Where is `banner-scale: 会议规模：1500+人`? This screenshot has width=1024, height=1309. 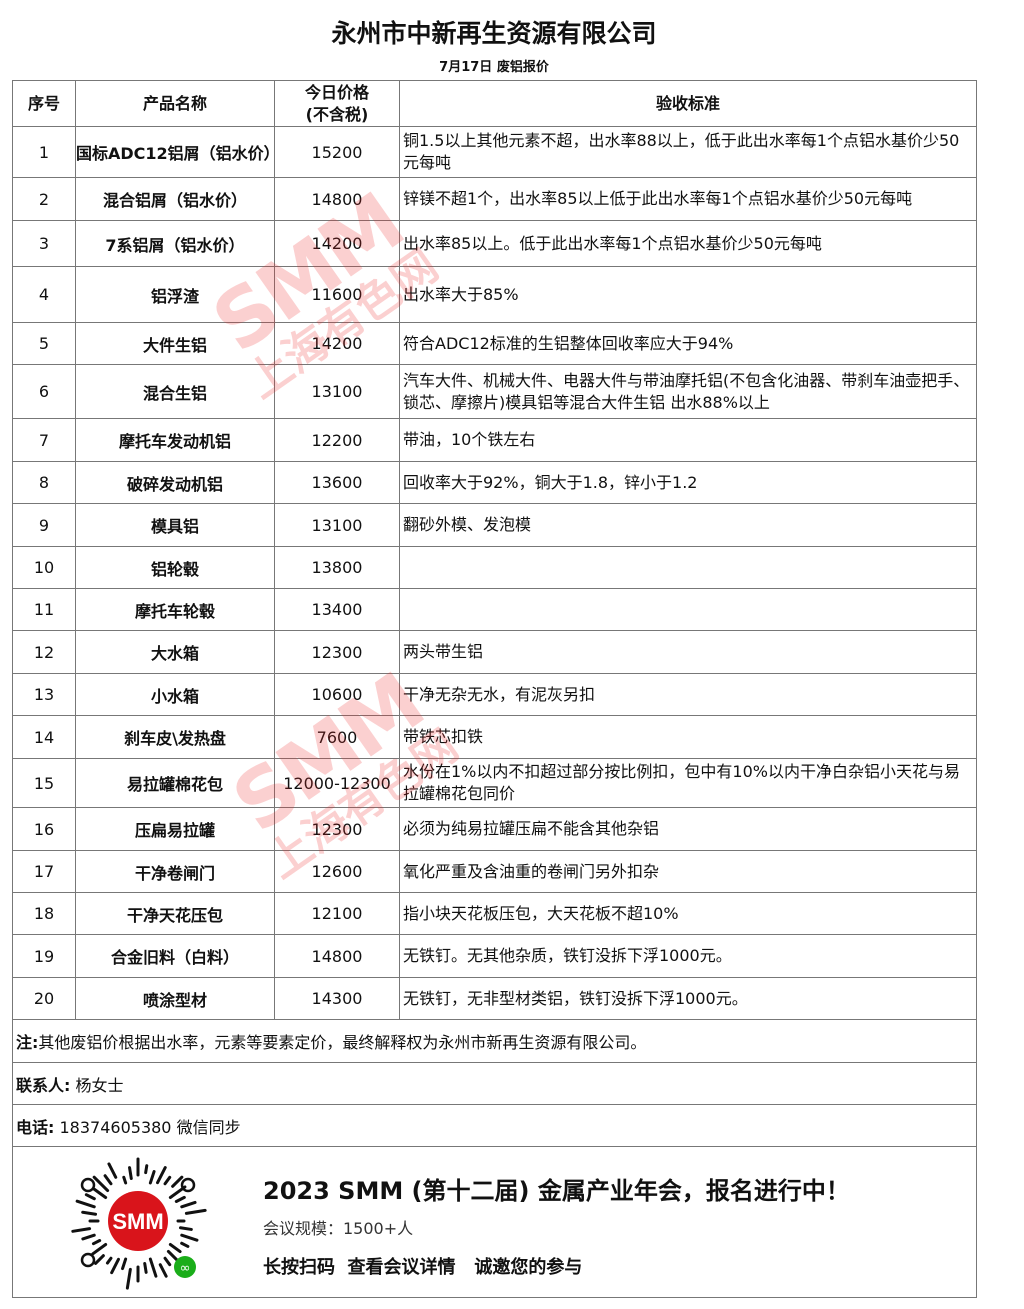 banner-scale: 会议规模：1500+人 is located at coordinates (338, 1228).